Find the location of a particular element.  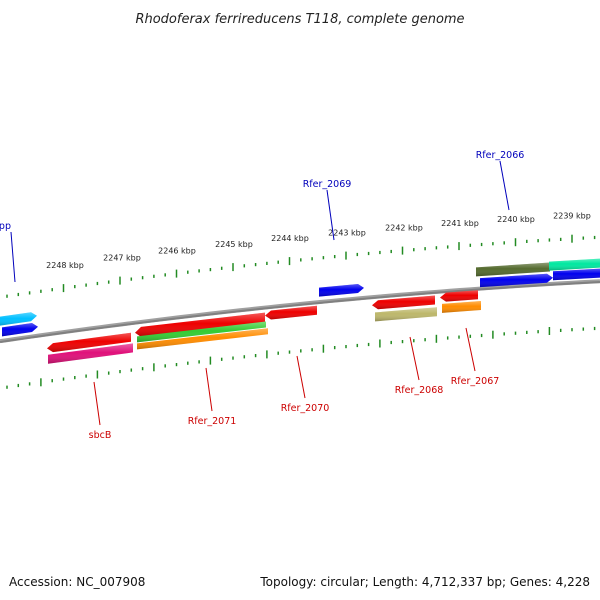

scale-label: 2239 kbp is located at coordinates (572, 216).